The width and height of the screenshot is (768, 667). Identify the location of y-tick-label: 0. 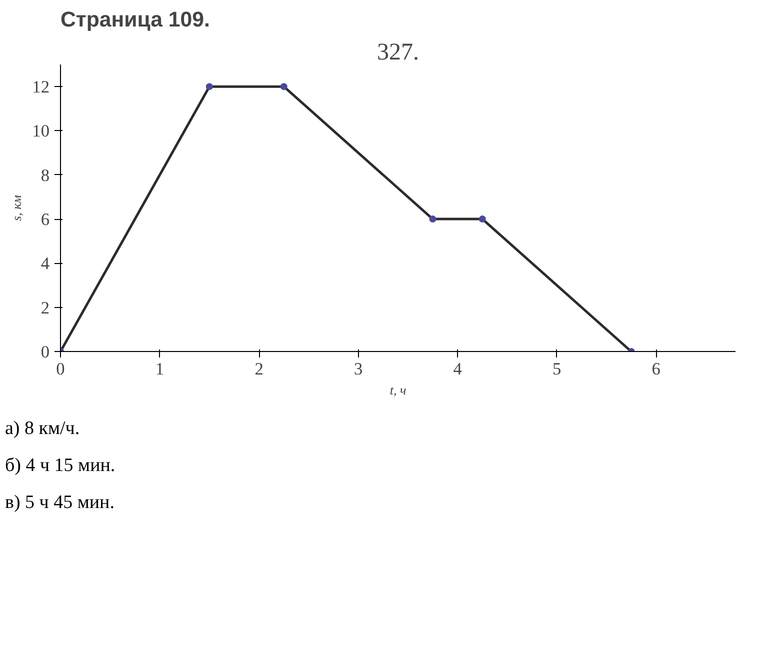
(45, 352).